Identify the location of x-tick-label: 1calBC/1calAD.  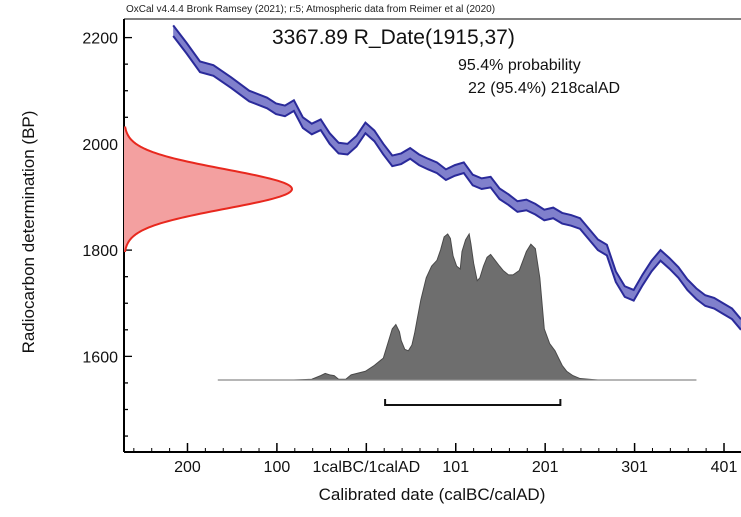
(367, 467).